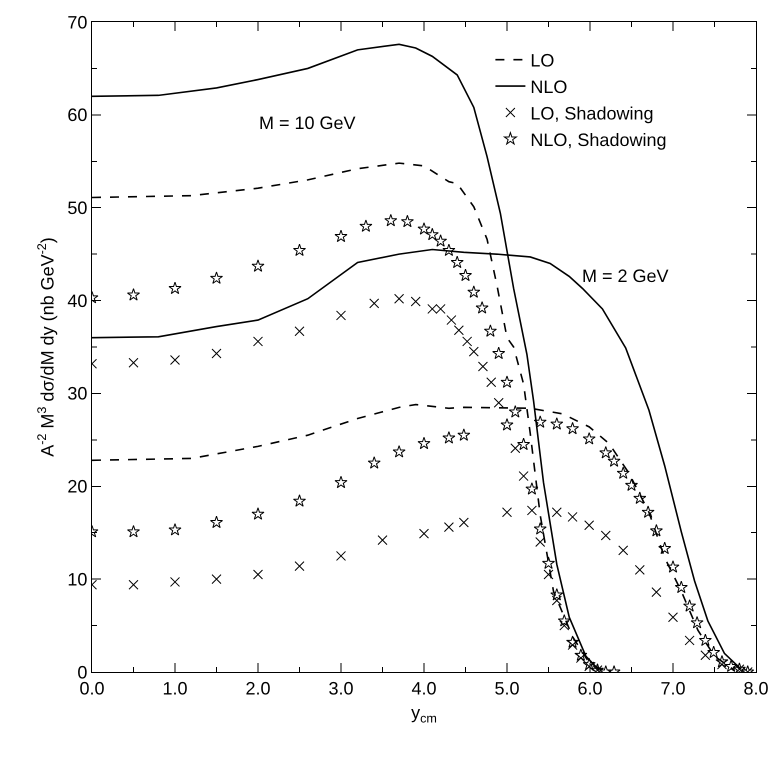 The width and height of the screenshot is (781, 759). I want to click on x-tick-label: 1.0, so click(175, 688).